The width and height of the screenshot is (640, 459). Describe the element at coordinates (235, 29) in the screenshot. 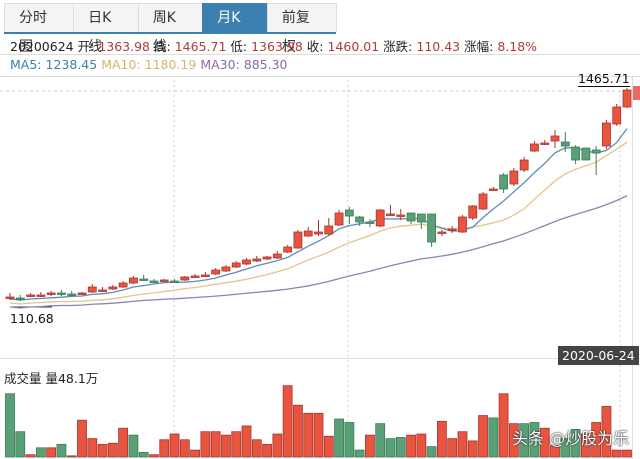

I see `tab-monthly-k: 月K线` at that location.